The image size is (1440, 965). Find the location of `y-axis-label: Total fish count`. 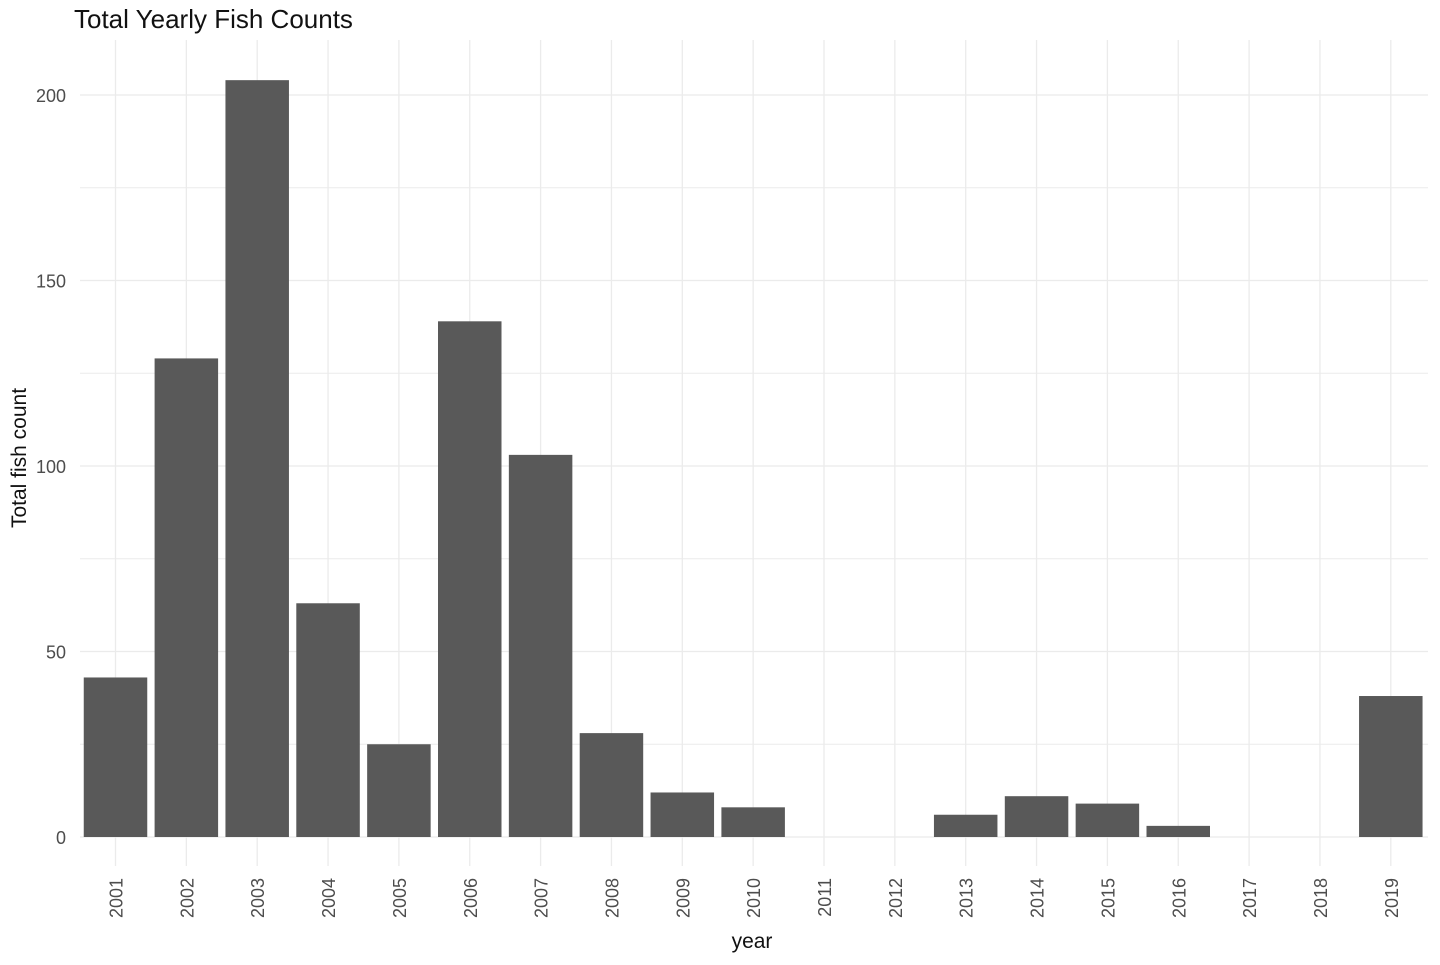

y-axis-label: Total fish count is located at coordinates (19, 458).